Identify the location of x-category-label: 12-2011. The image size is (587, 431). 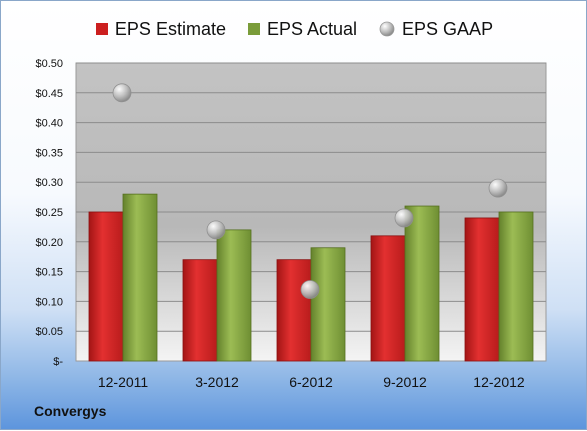
(123, 382).